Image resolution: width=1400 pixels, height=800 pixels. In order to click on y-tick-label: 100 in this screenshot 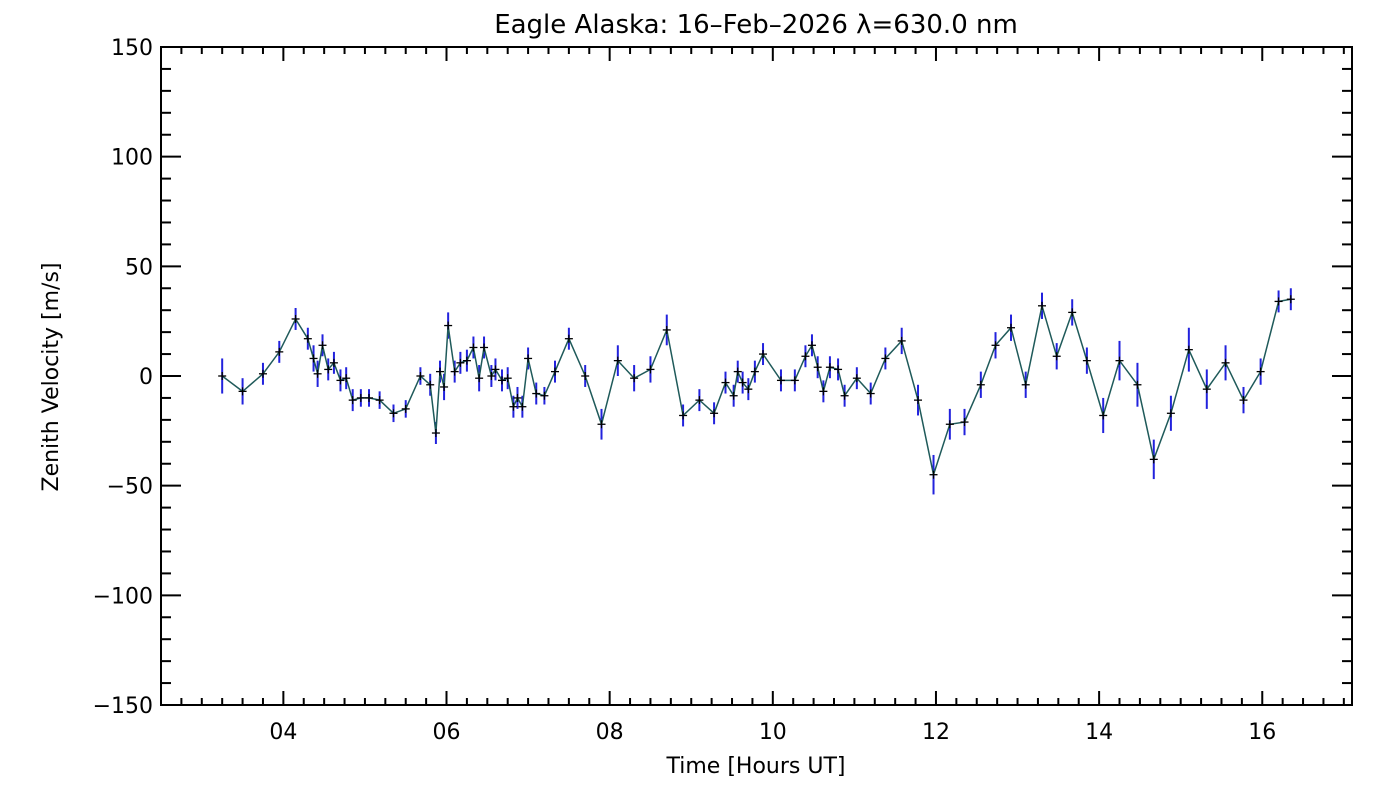, I will do `click(132, 158)`.